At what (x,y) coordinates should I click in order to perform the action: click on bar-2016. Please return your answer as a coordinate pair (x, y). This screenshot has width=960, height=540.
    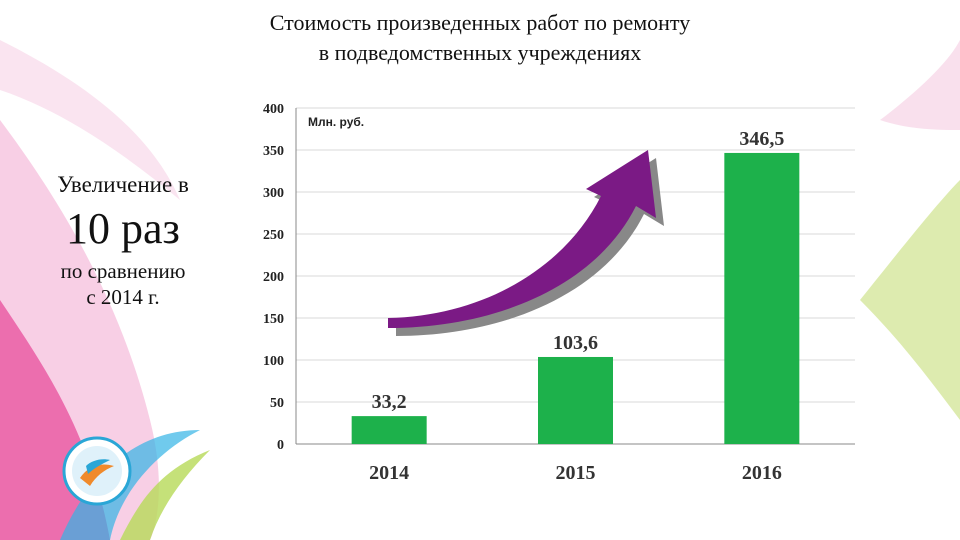
    Looking at the image, I should click on (762, 298).